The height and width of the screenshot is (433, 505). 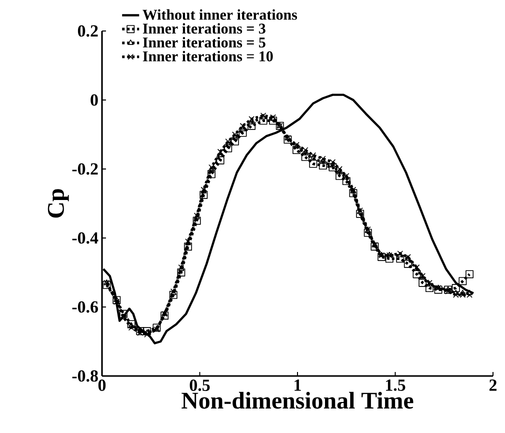 What do you see at coordinates (204, 42) in the screenshot?
I see `legend-label: Inner iterations = 5` at bounding box center [204, 42].